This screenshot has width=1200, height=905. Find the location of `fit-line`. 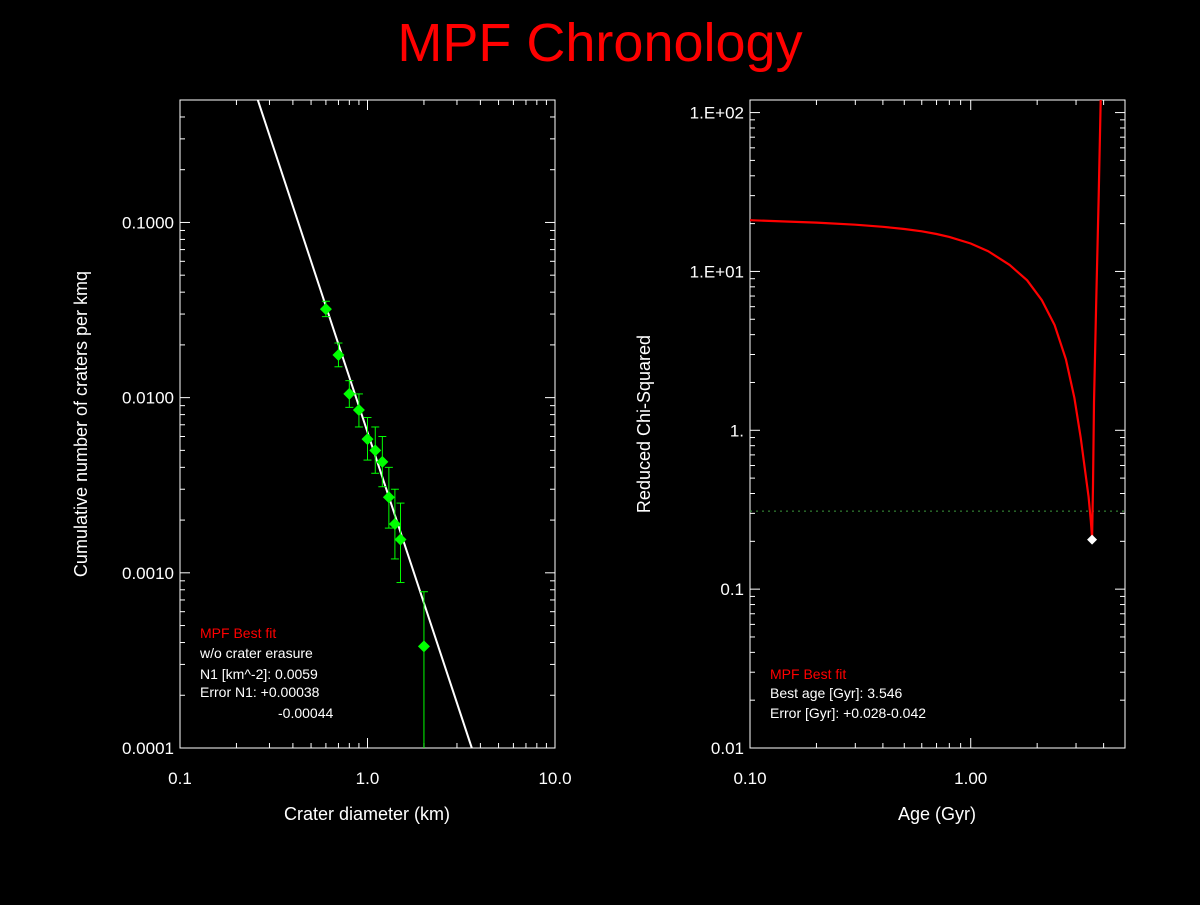

fit-line is located at coordinates (364, 424).